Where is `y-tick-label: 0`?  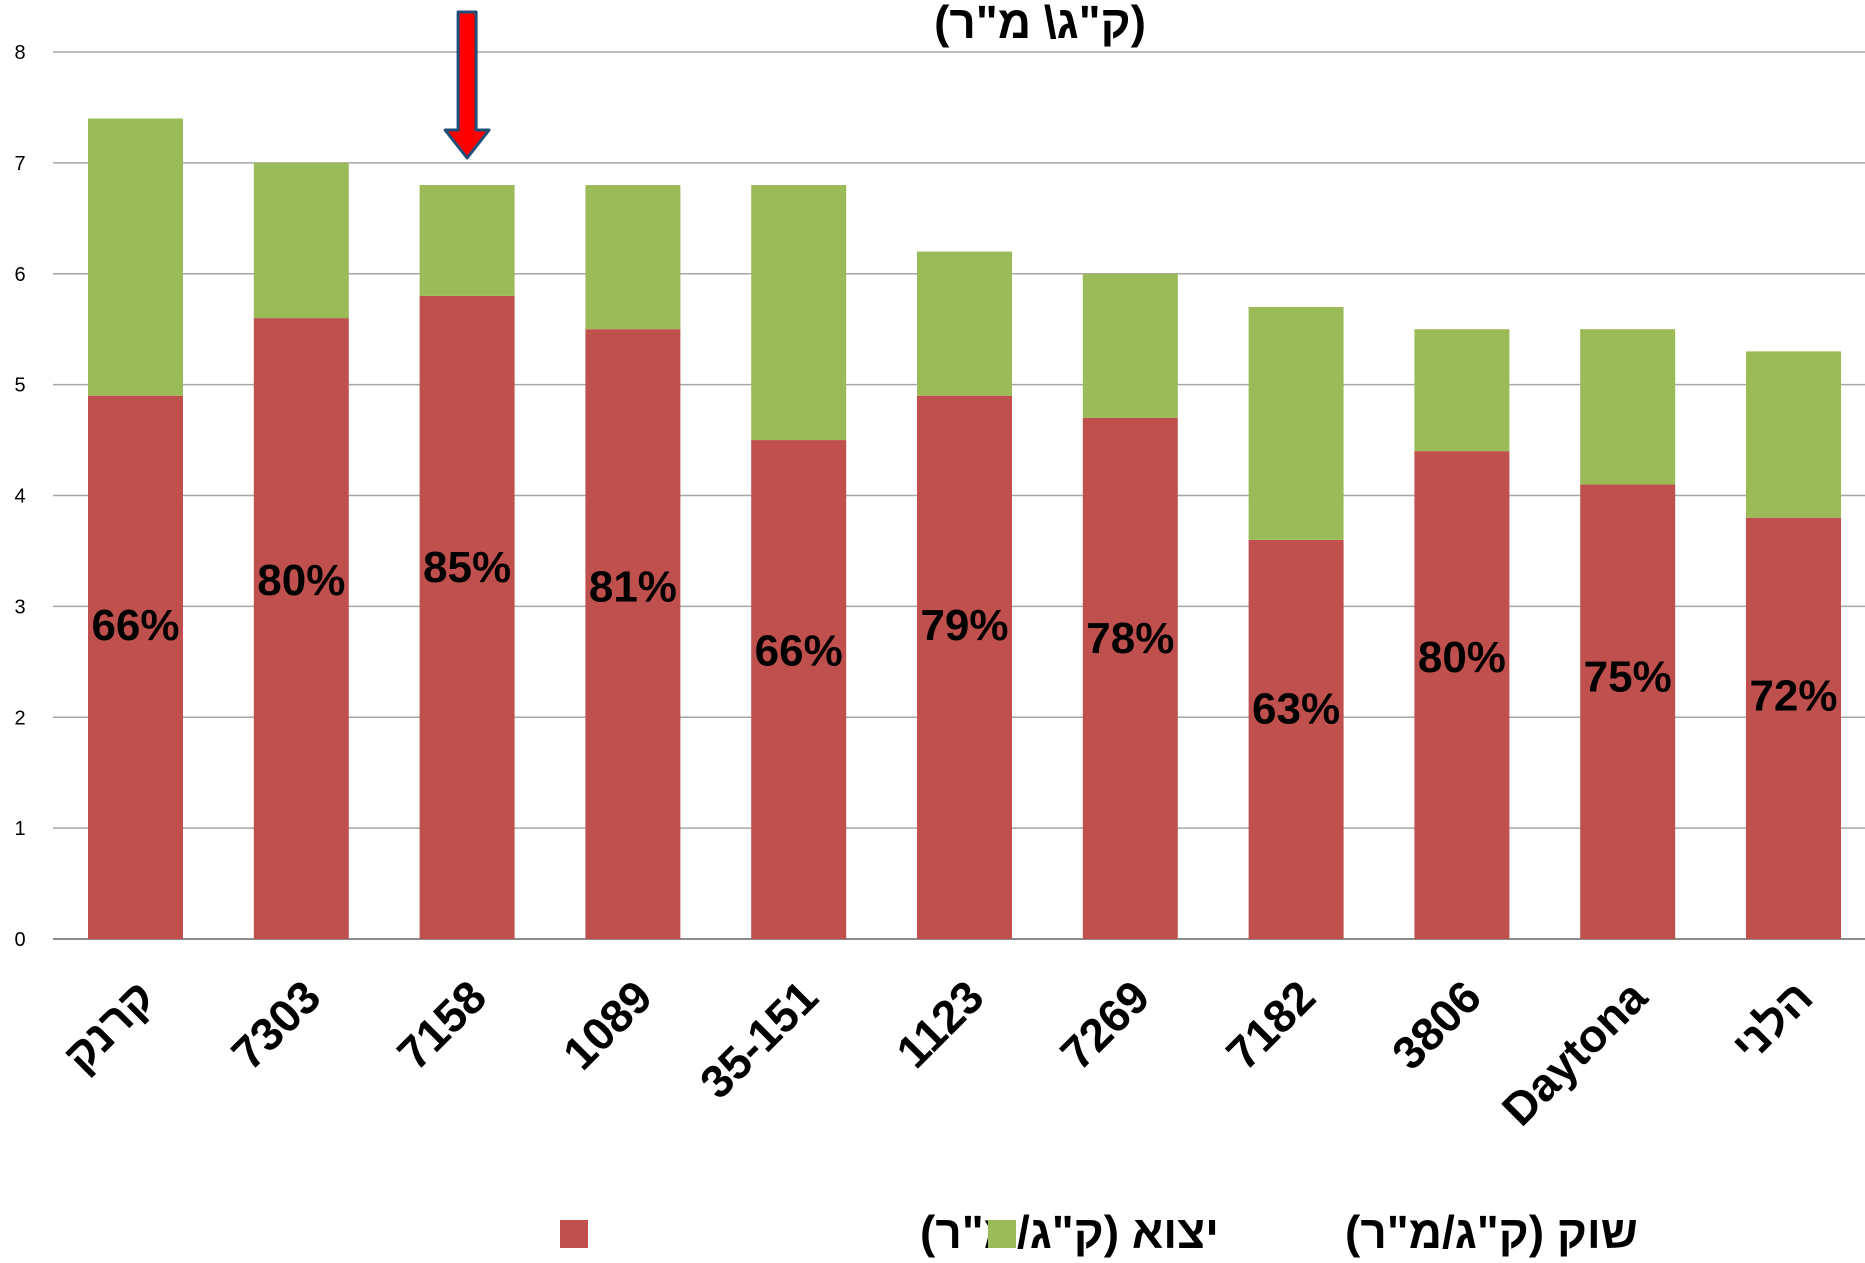 y-tick-label: 0 is located at coordinates (19, 940).